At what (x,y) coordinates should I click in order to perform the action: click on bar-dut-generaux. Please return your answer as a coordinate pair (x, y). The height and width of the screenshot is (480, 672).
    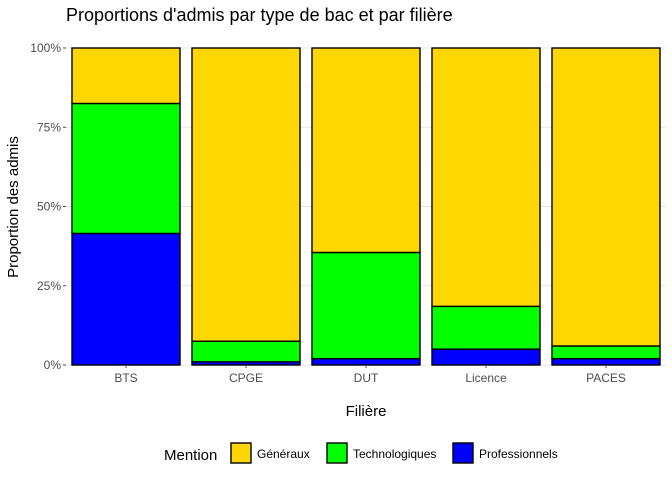
    Looking at the image, I should click on (366, 150).